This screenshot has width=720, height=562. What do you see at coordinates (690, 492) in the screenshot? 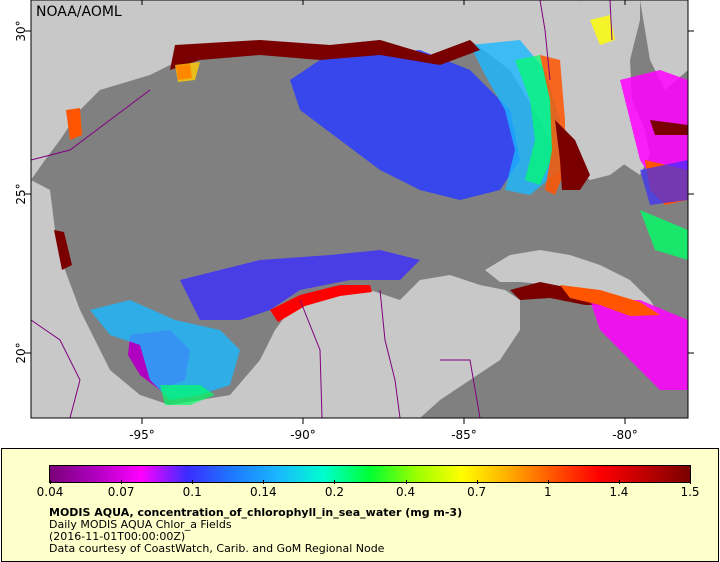
I see `colorbar-tick-label: 1.5` at bounding box center [690, 492].